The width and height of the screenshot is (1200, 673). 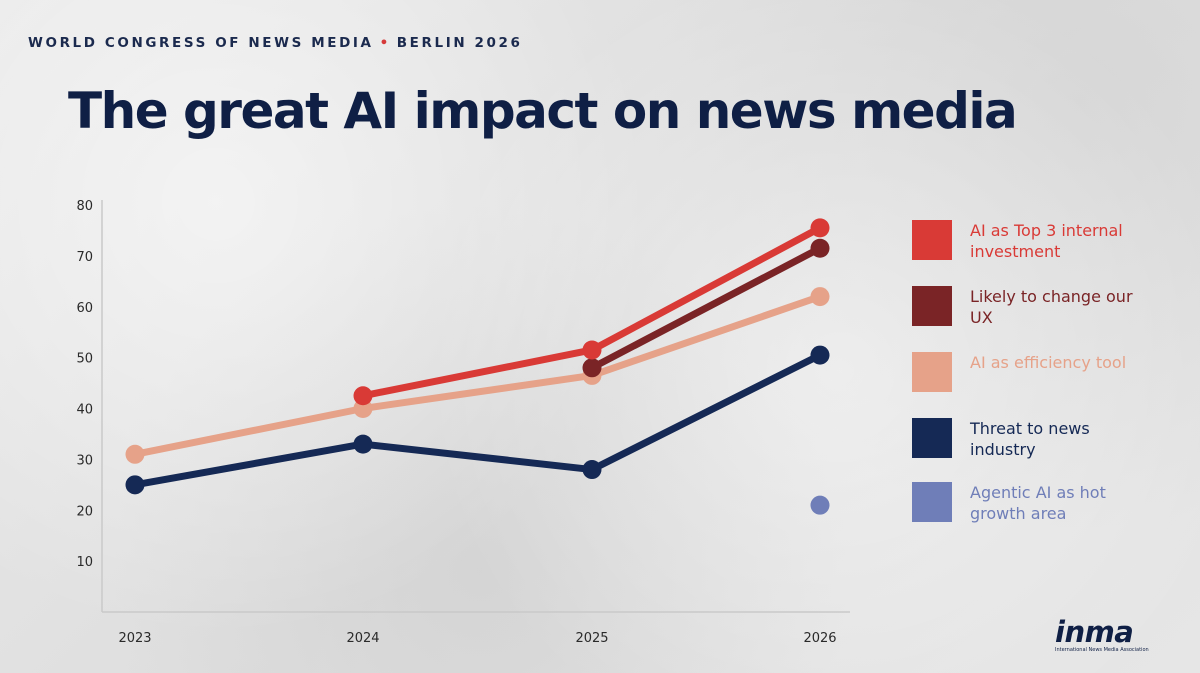 I want to click on legend-item: Likely to change our UX, so click(x=1036, y=307).